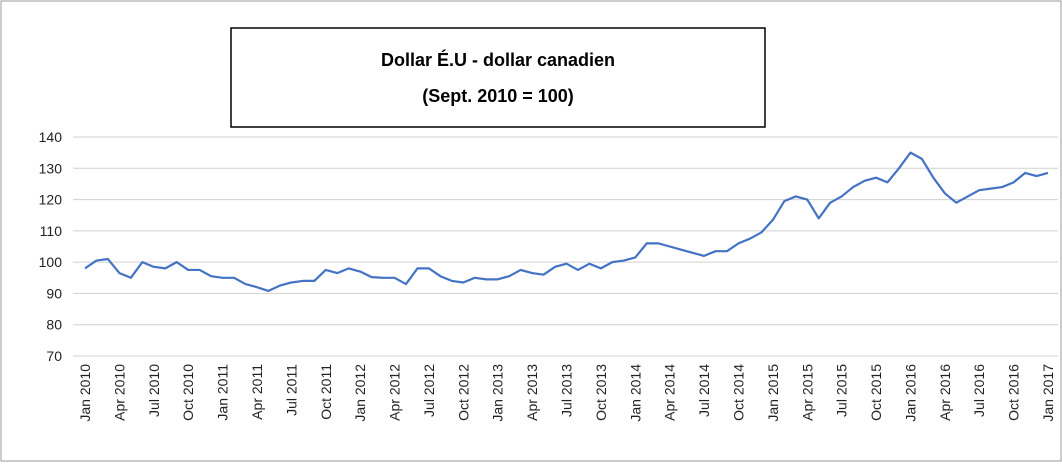 This screenshot has width=1062, height=467. Describe the element at coordinates (188, 392) in the screenshot. I see `x-tick-label: Oct 2010` at that location.